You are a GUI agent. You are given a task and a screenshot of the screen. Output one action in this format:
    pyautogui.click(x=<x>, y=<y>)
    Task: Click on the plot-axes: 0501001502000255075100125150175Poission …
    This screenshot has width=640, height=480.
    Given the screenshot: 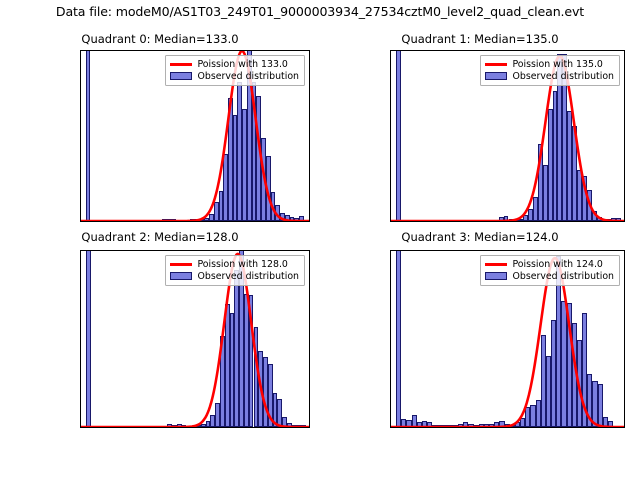 What is the action you would take?
    pyautogui.click(x=507, y=136)
    